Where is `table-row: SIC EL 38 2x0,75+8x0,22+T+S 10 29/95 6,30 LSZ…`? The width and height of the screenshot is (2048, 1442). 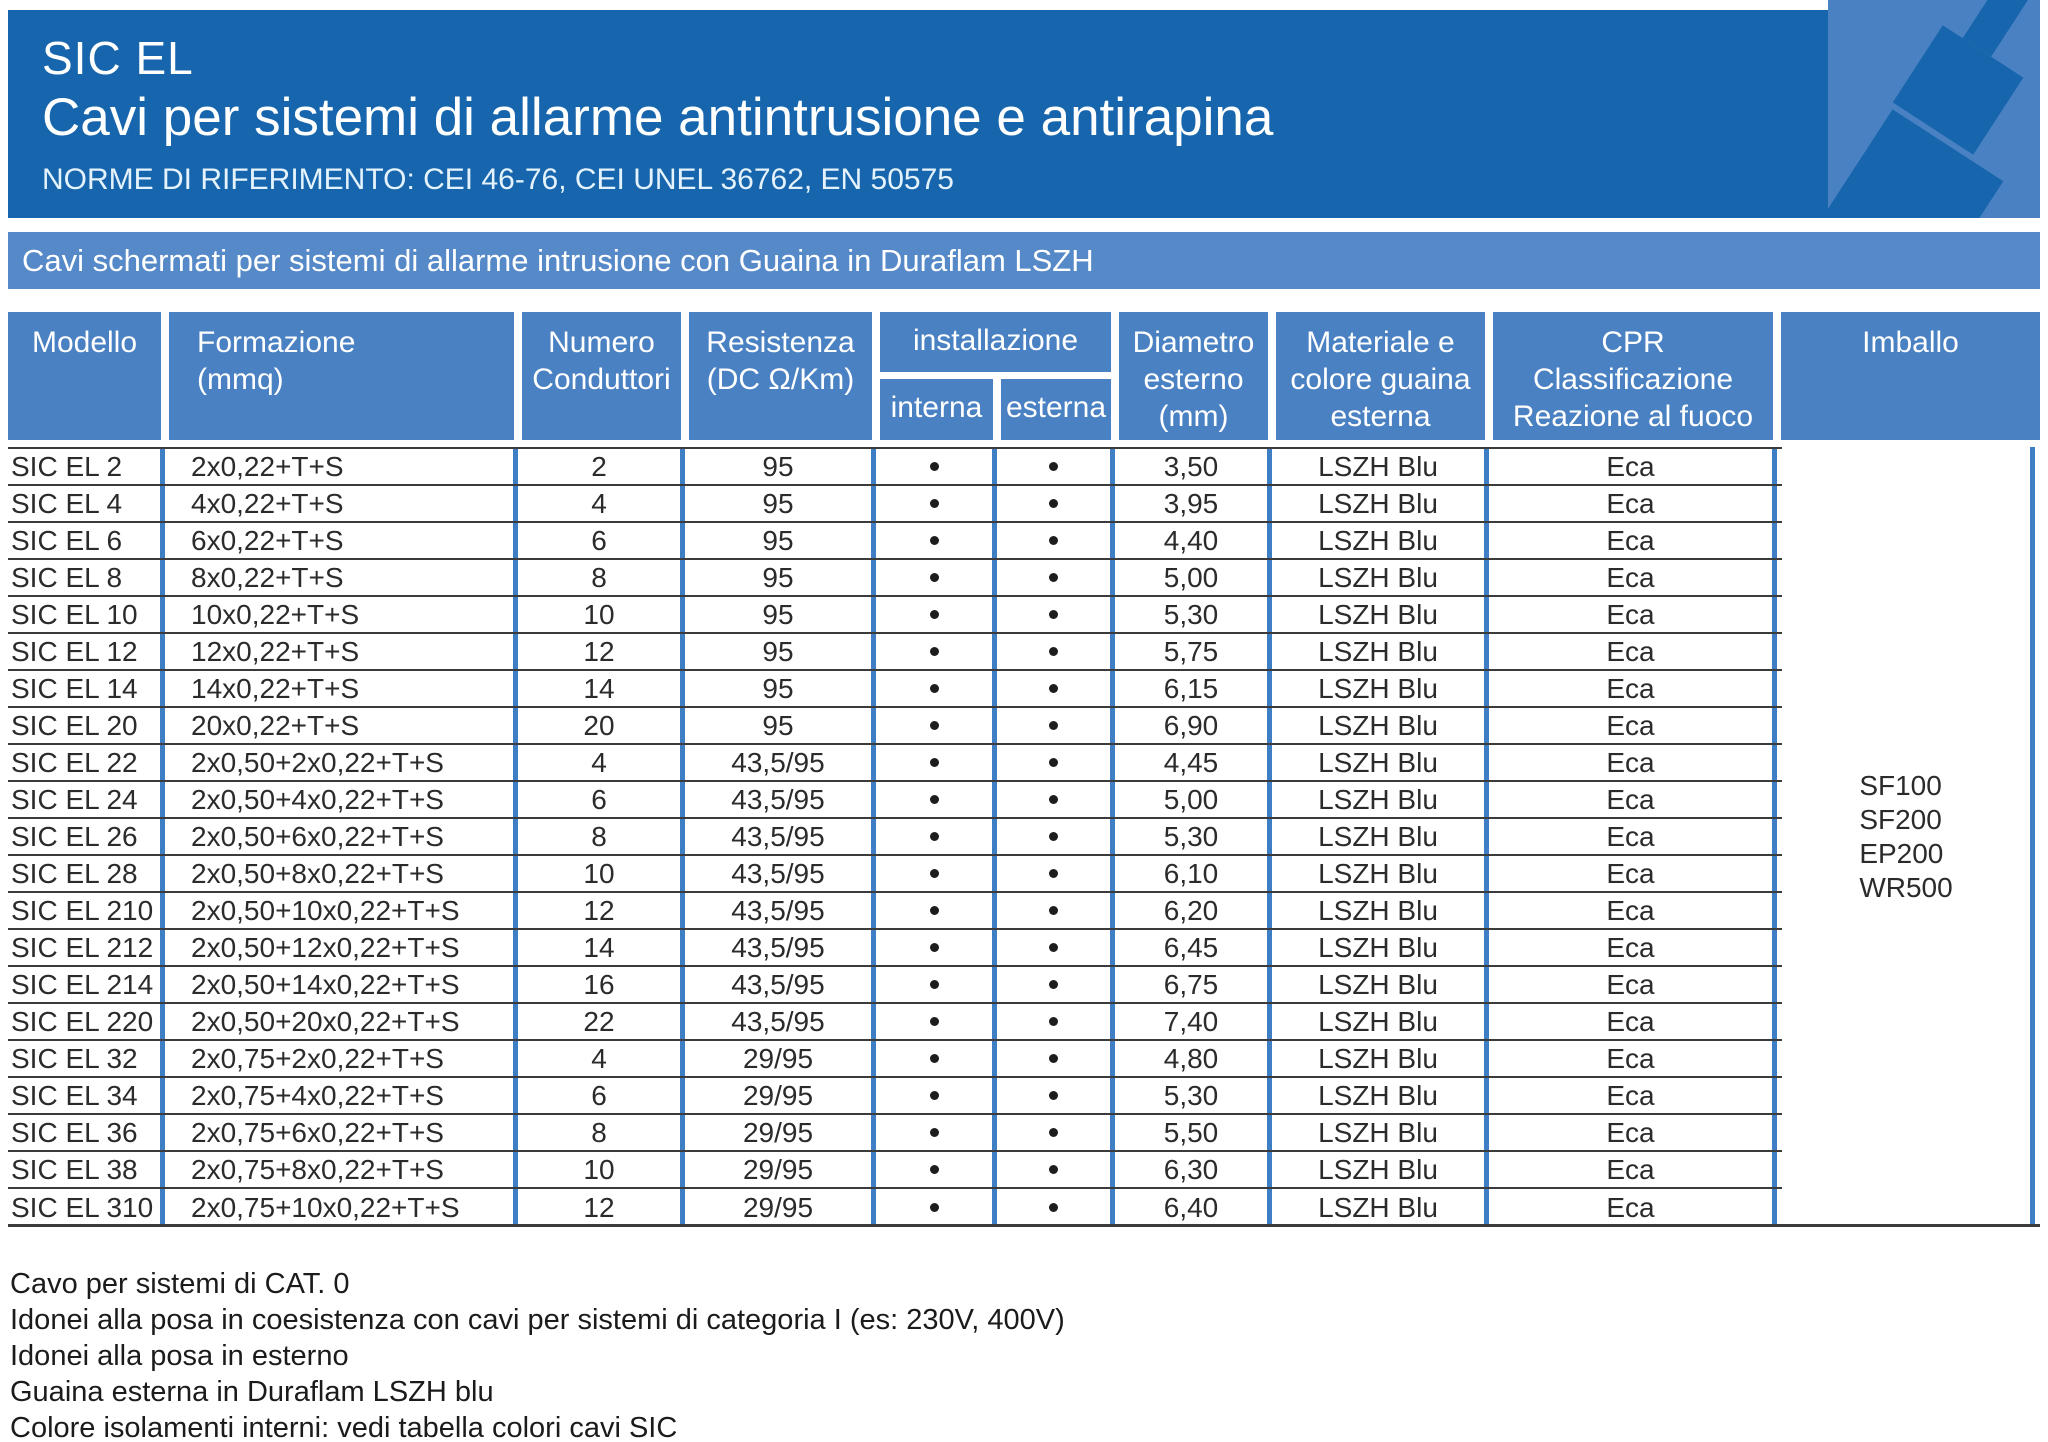
table-row: SIC EL 38 2x0,75+8x0,22+T+S 10 29/95 6,30 LSZ… is located at coordinates (895, 1170).